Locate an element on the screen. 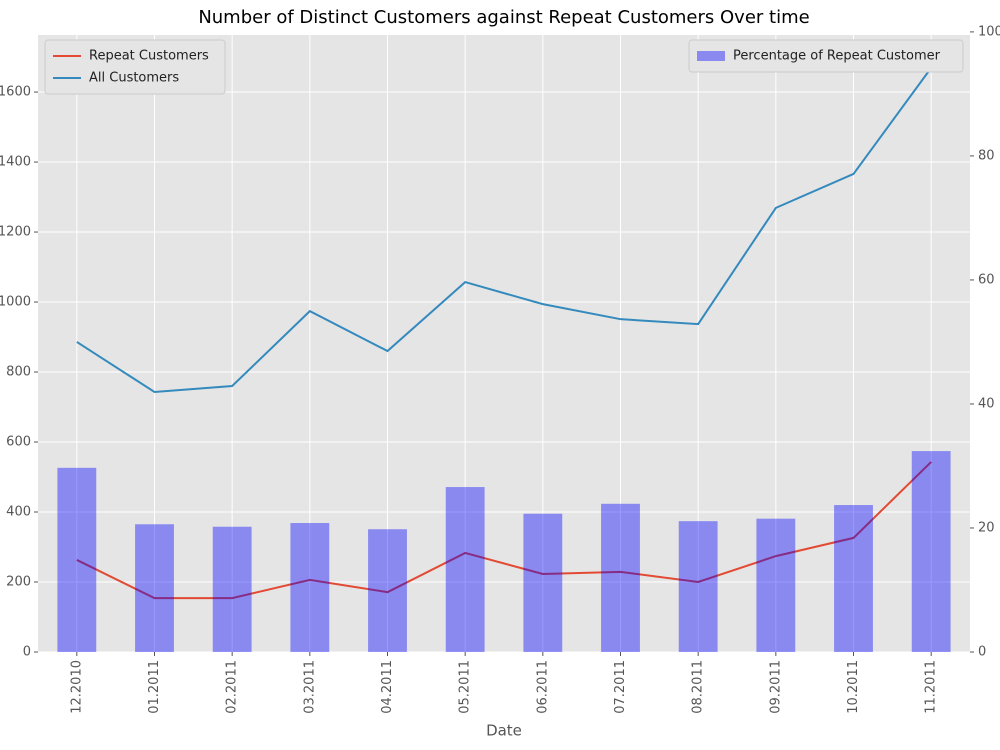 The width and height of the screenshot is (1000, 750). x-tick-label: 06.2011 is located at coordinates (542, 687).